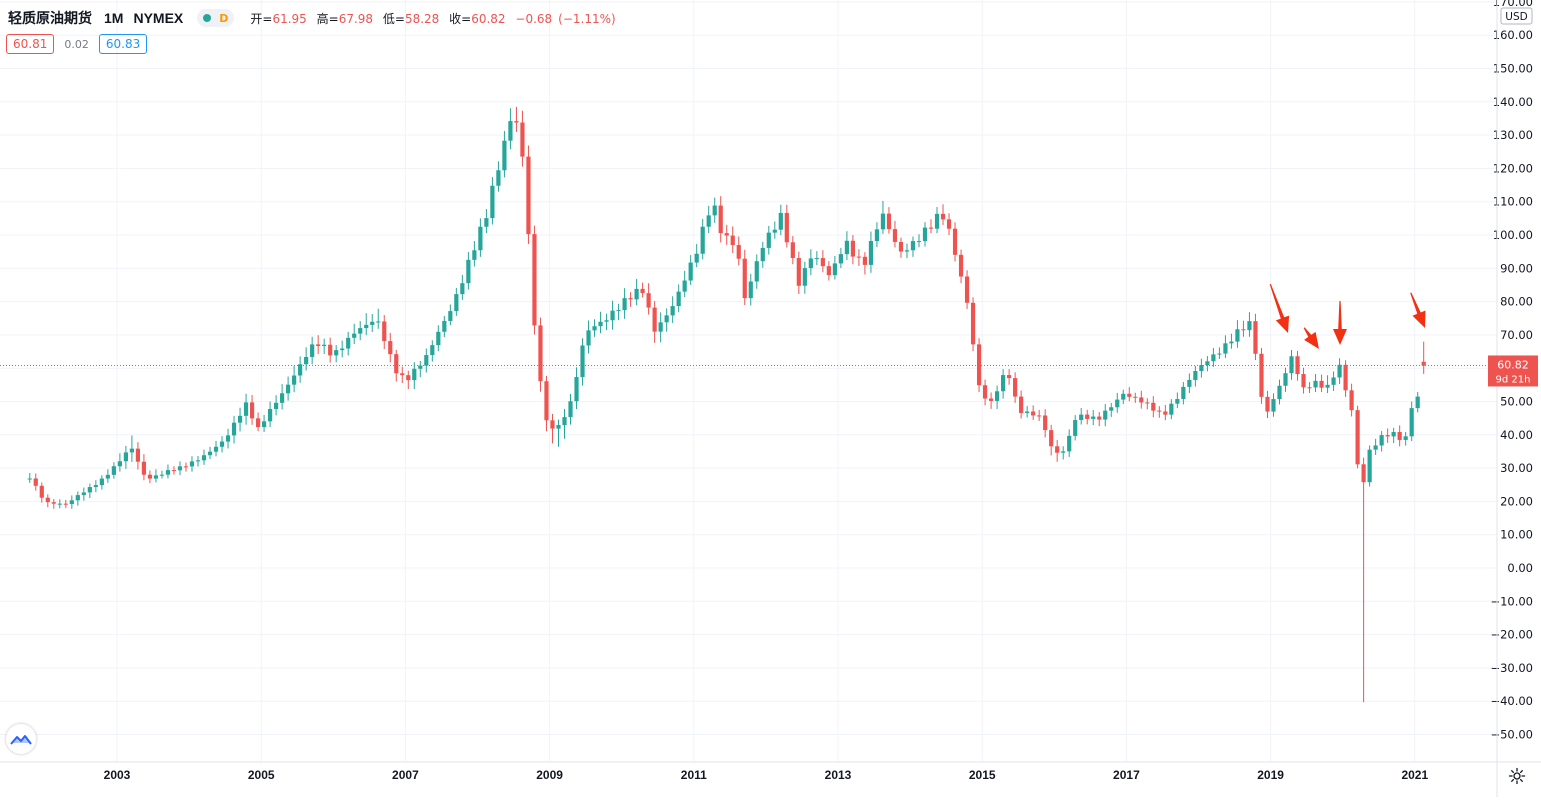 This screenshot has height=801, width=1541. I want to click on market-status-badge: D, so click(216, 18).